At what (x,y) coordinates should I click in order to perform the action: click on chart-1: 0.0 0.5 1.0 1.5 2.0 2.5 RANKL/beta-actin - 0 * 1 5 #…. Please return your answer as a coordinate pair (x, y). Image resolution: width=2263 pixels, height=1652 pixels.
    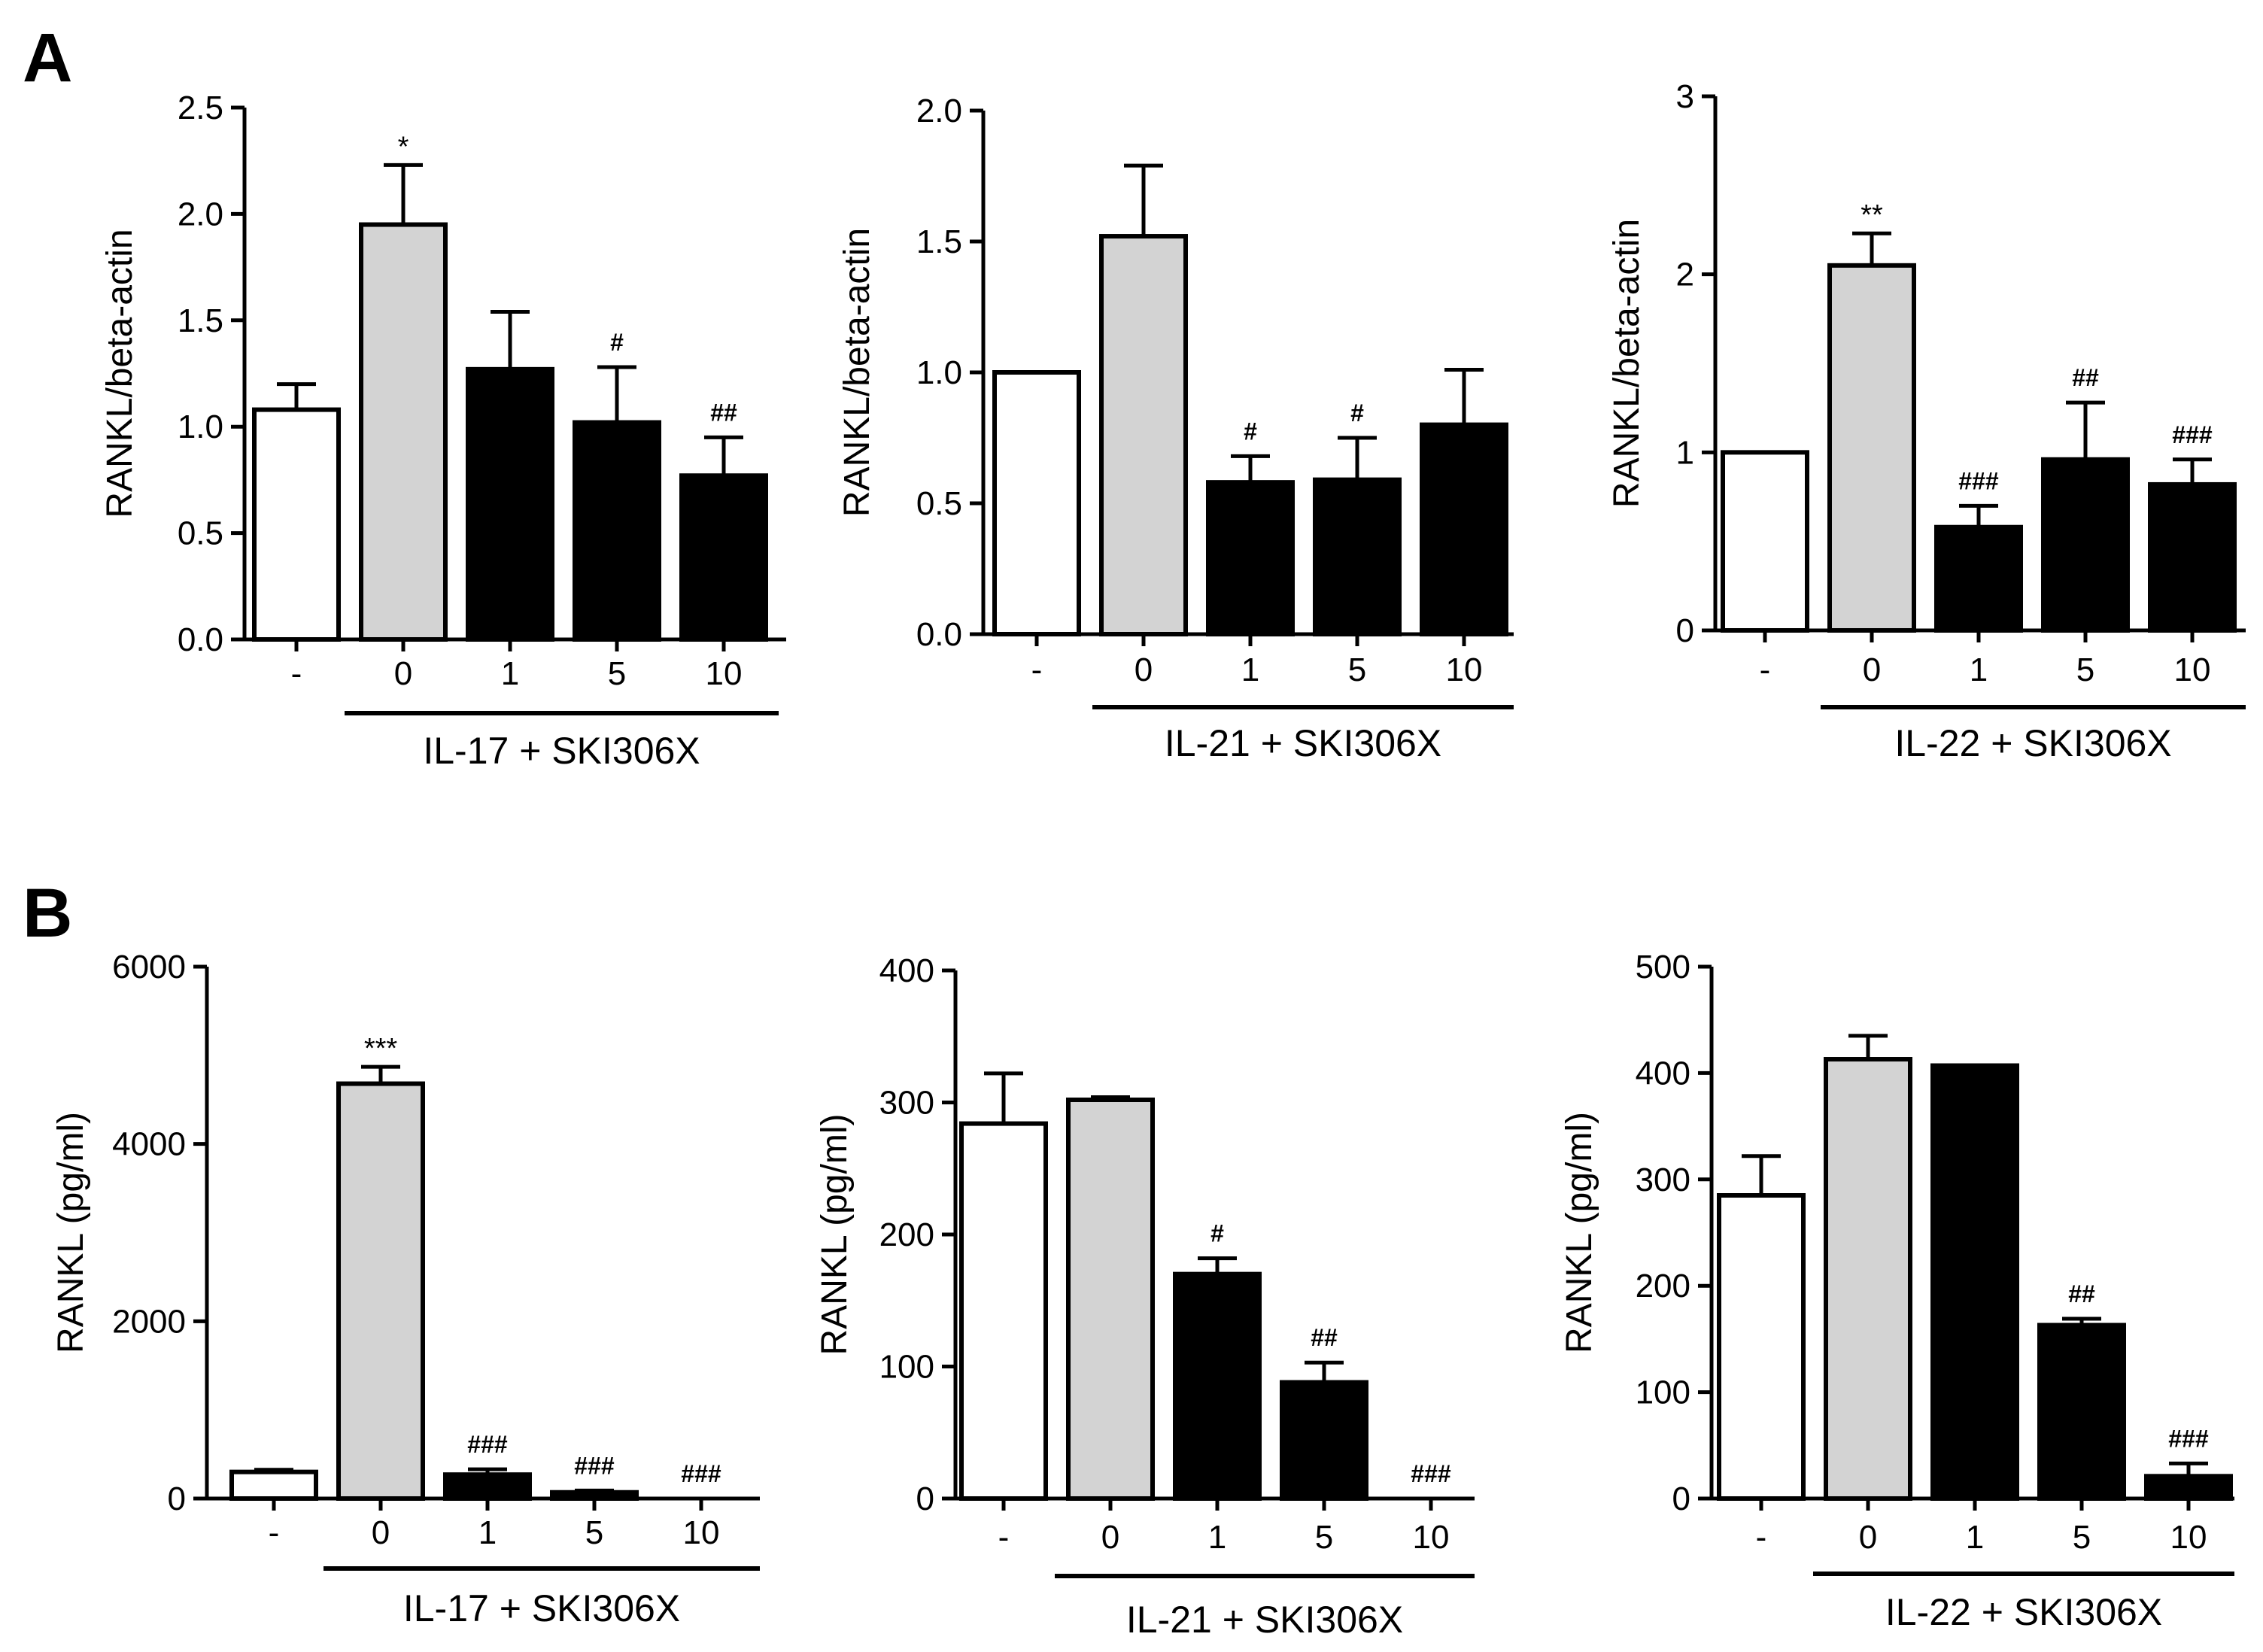
    Looking at the image, I should click on (443, 431).